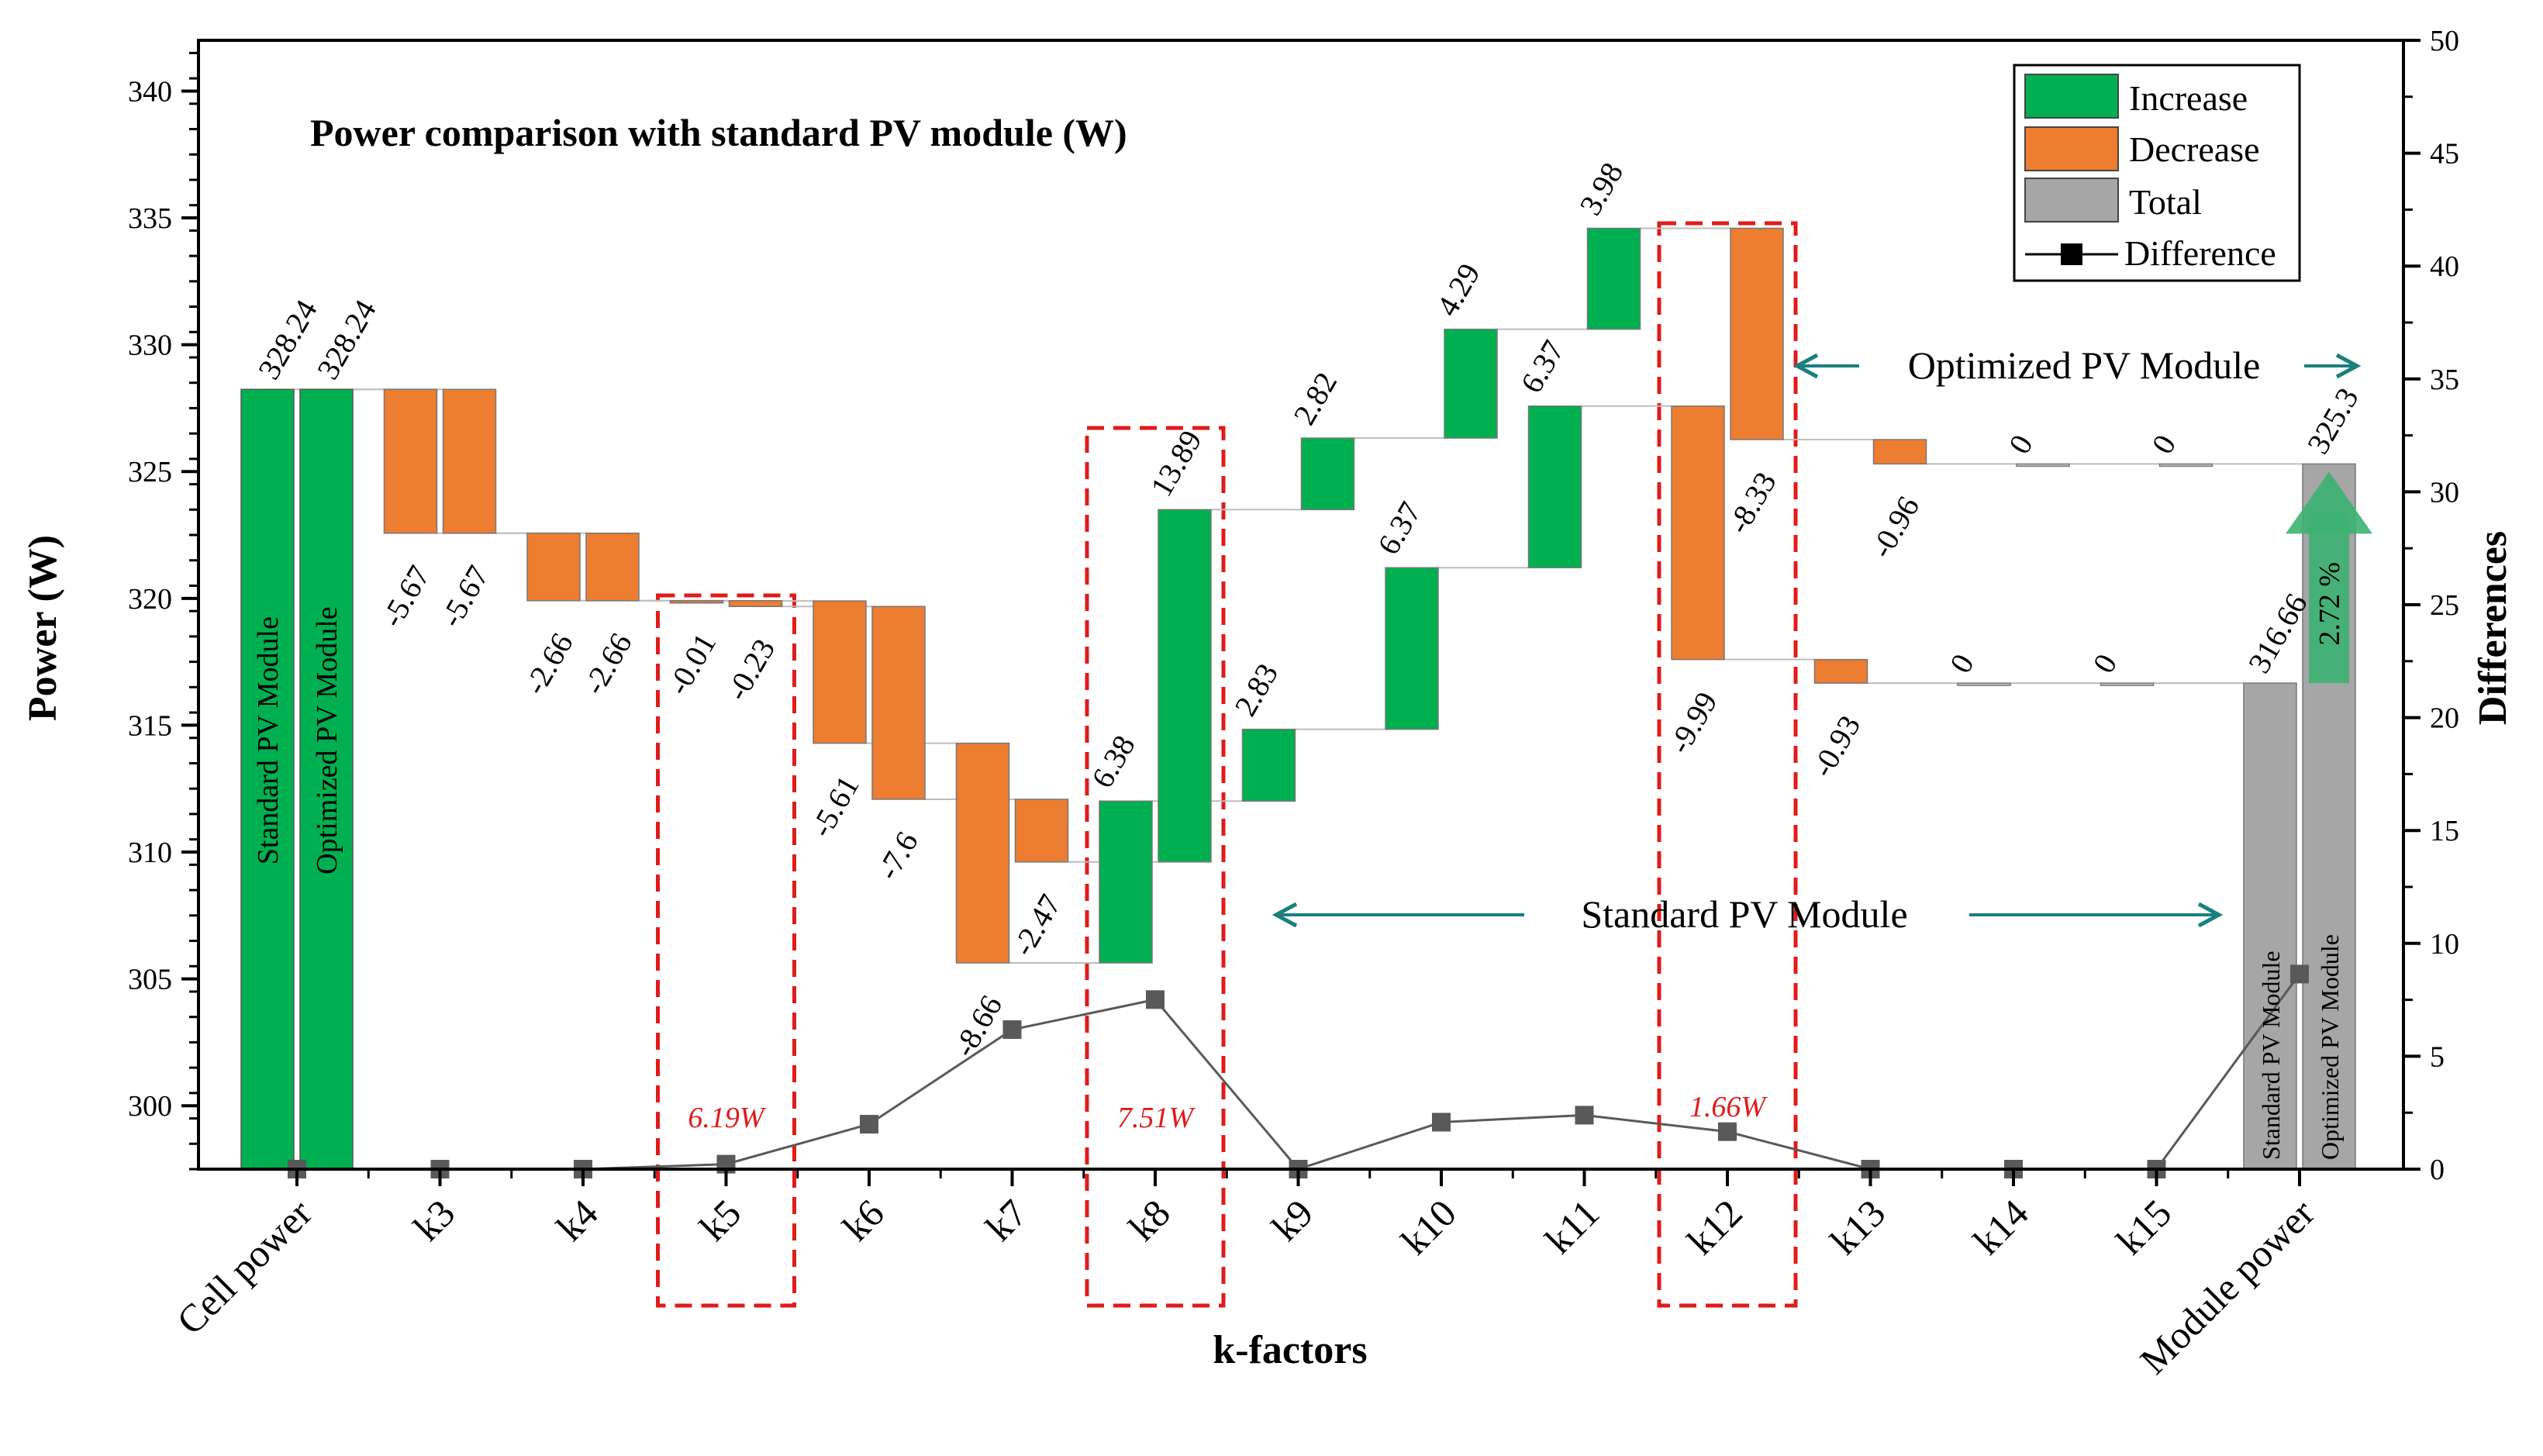 This screenshot has width=2543, height=1456. I want to click on optimized-label-k14: 0, so click(2021, 445).